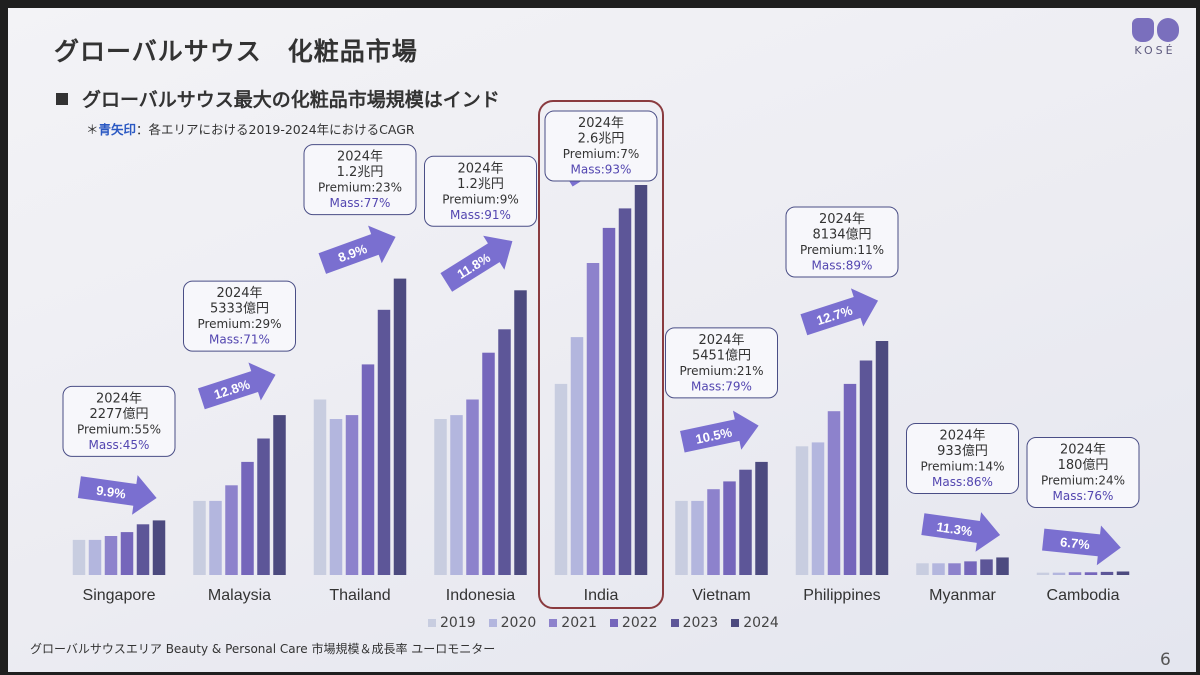  Describe the element at coordinates (480, 215) in the screenshot. I see `info-box-line: Mass:91%` at that location.